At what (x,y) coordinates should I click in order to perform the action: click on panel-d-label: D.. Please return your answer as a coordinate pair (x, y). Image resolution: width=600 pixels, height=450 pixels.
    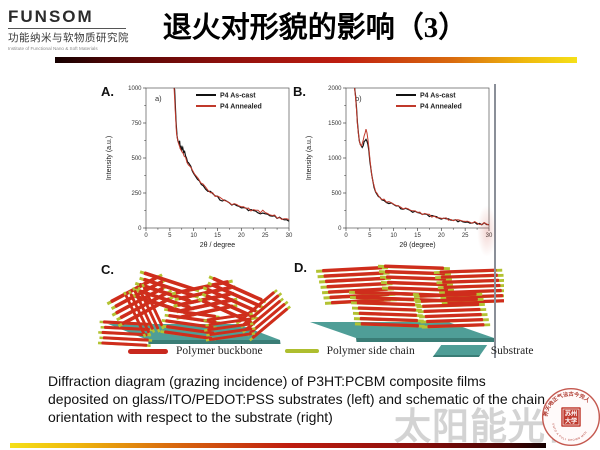
    Looking at the image, I should click on (300, 267).